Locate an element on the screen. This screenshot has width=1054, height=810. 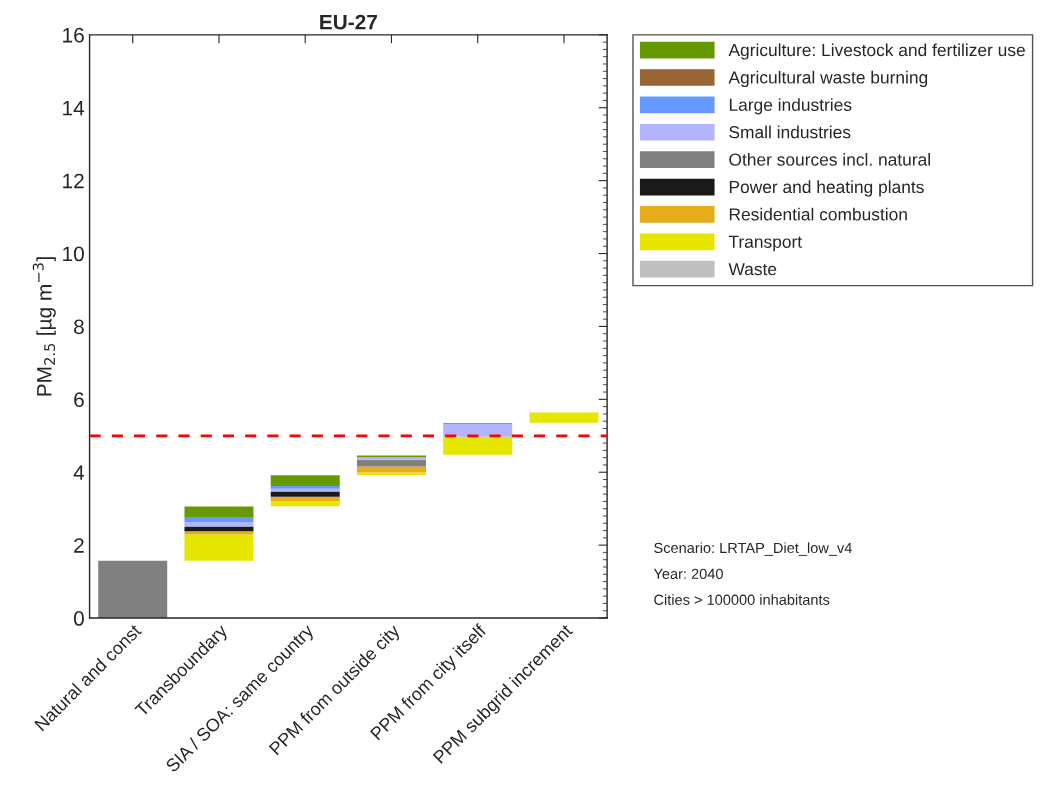
legend-label: Agriculture: Livestock and fertilizer use is located at coordinates (876, 51).